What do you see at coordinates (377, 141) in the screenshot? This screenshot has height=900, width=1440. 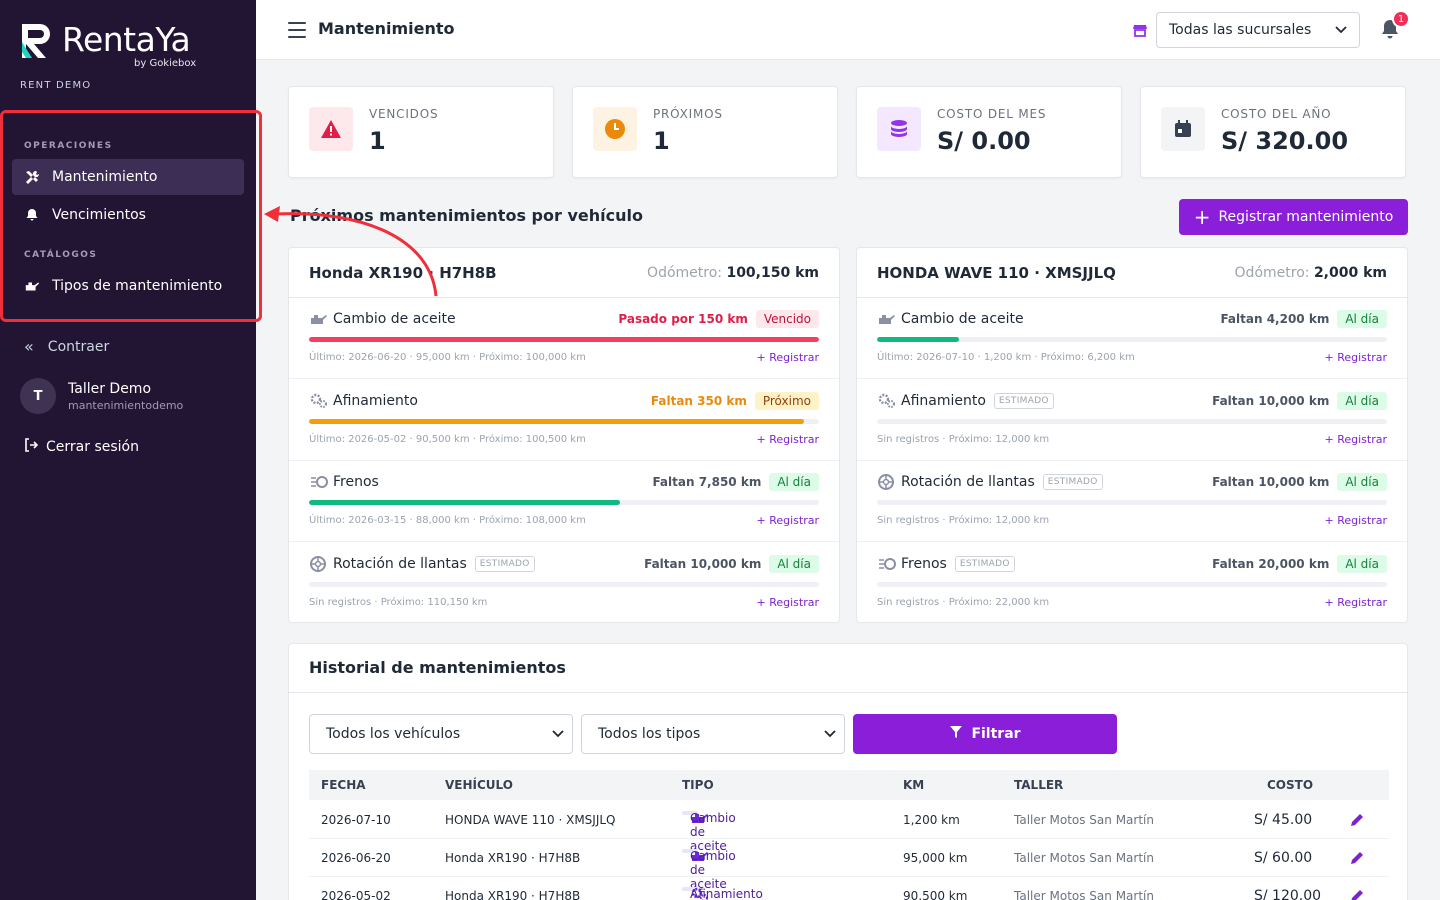 I see `stat-value: 1` at bounding box center [377, 141].